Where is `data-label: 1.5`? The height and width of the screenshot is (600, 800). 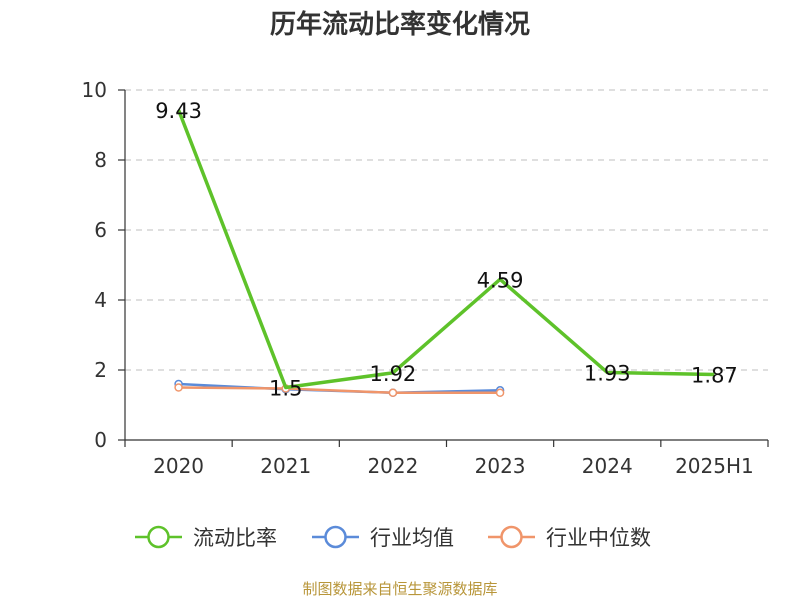
data-label: 1.5 is located at coordinates (285, 389).